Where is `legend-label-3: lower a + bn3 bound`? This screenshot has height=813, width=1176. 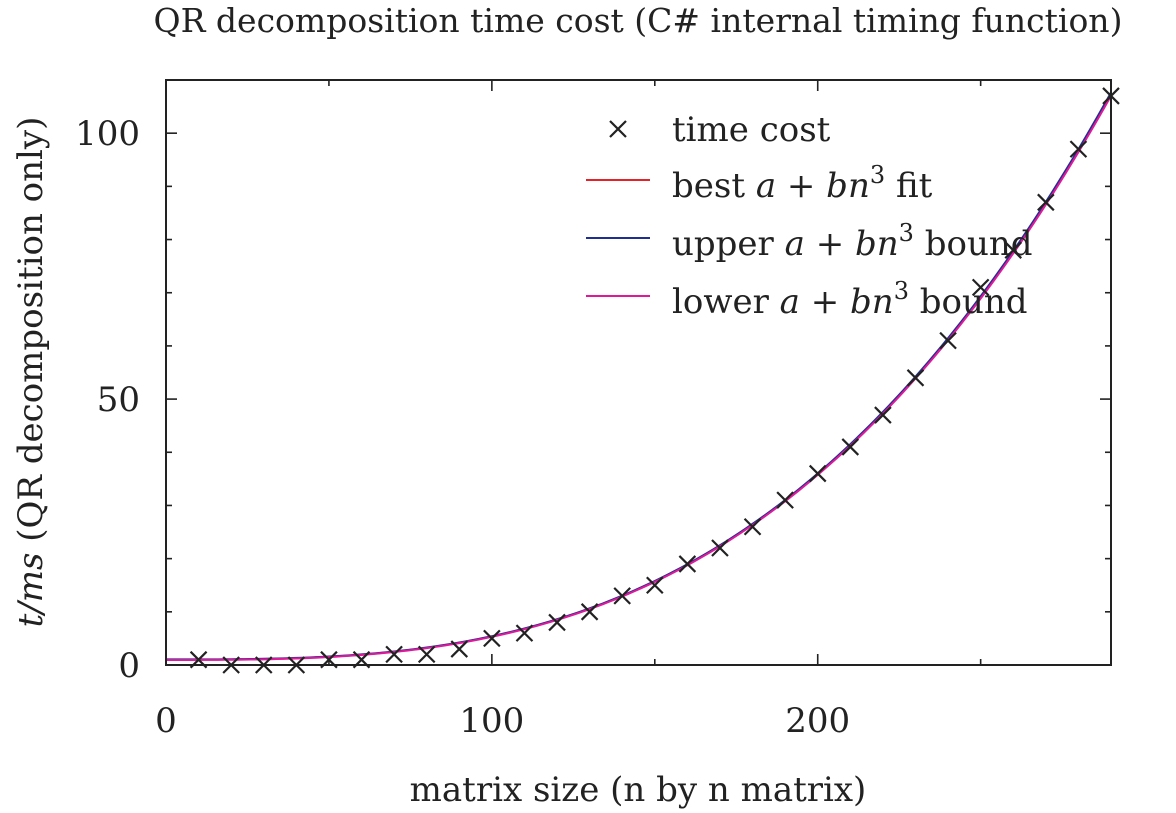
legend-label-3: lower a + bn3 bound is located at coordinates (850, 299).